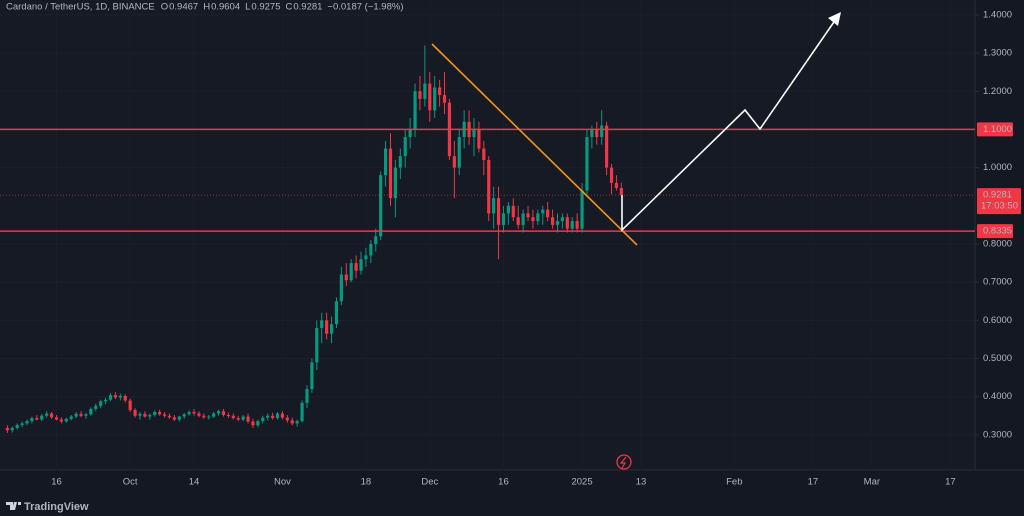 The width and height of the screenshot is (1024, 516). I want to click on x-tick-label: 14, so click(194, 482).